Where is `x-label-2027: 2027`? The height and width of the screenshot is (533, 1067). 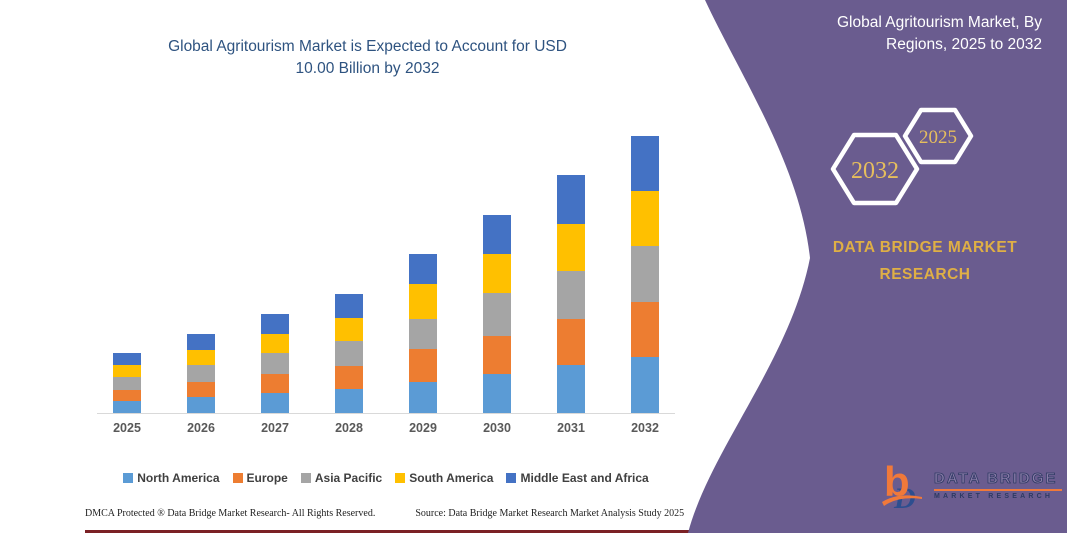 x-label-2027: 2027 is located at coordinates (275, 428).